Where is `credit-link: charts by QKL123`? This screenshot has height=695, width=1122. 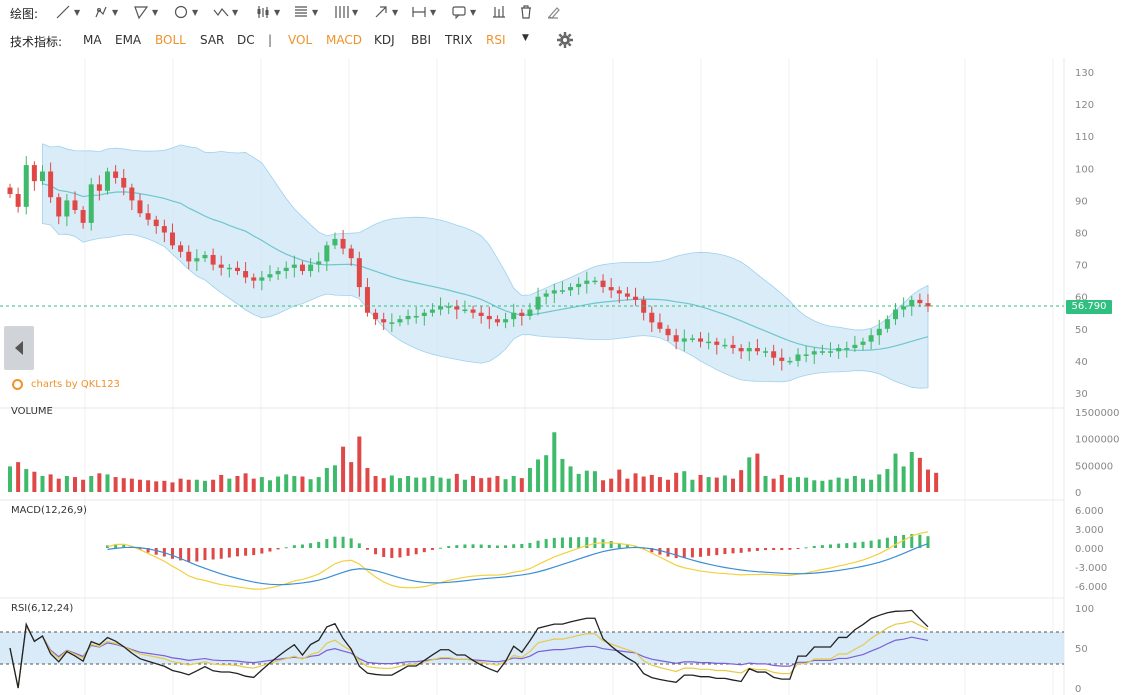 credit-link: charts by QKL123 is located at coordinates (66, 384).